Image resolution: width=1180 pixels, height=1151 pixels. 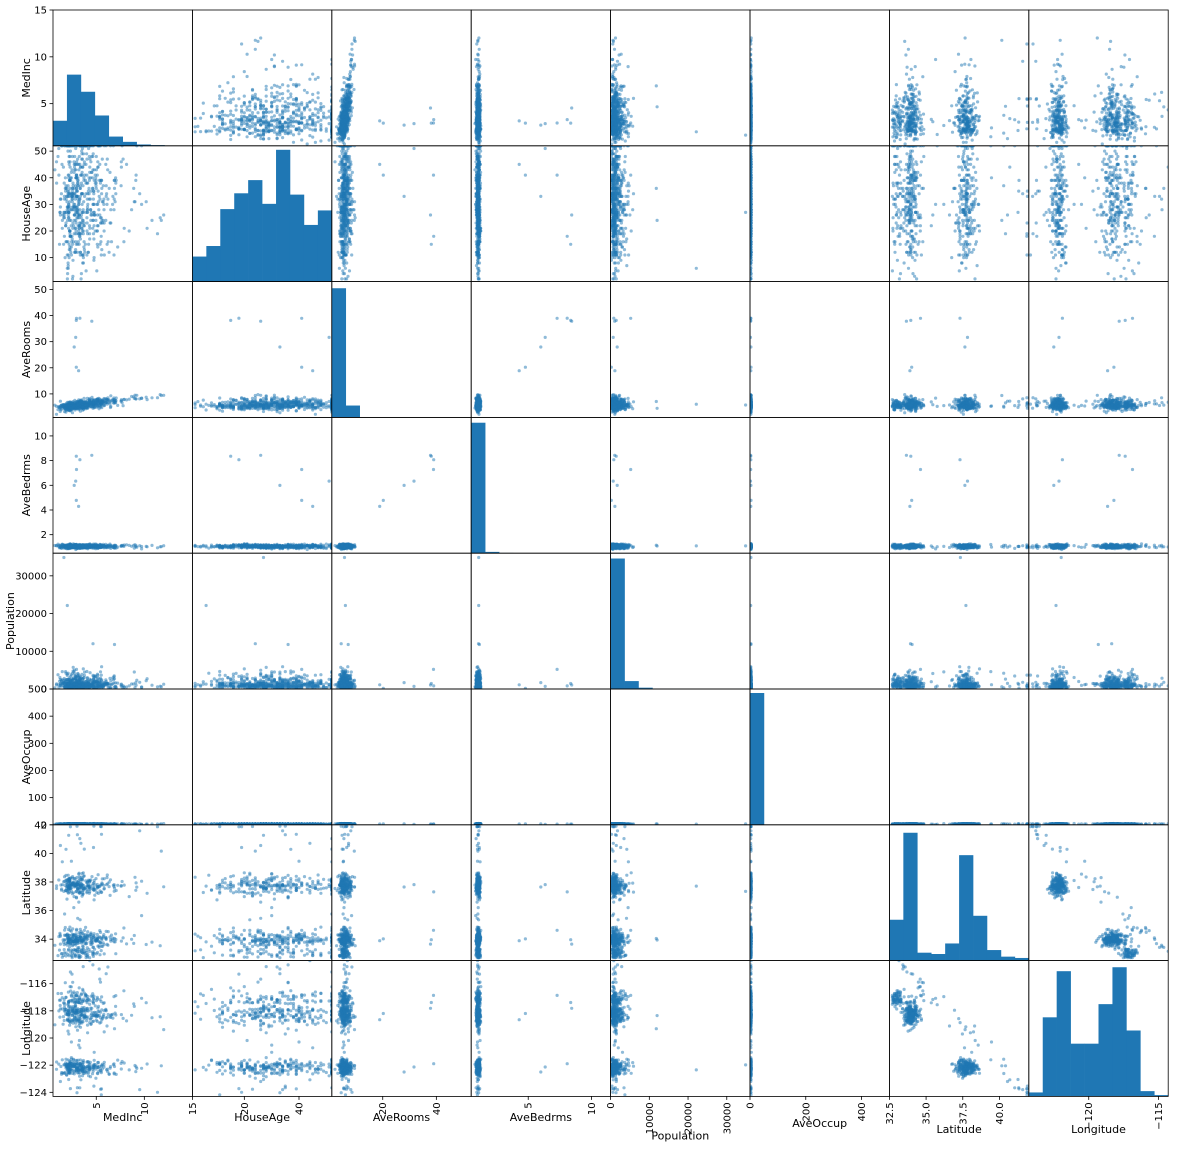 What do you see at coordinates (819, 78) in the screenshot?
I see `panel-frame` at bounding box center [819, 78].